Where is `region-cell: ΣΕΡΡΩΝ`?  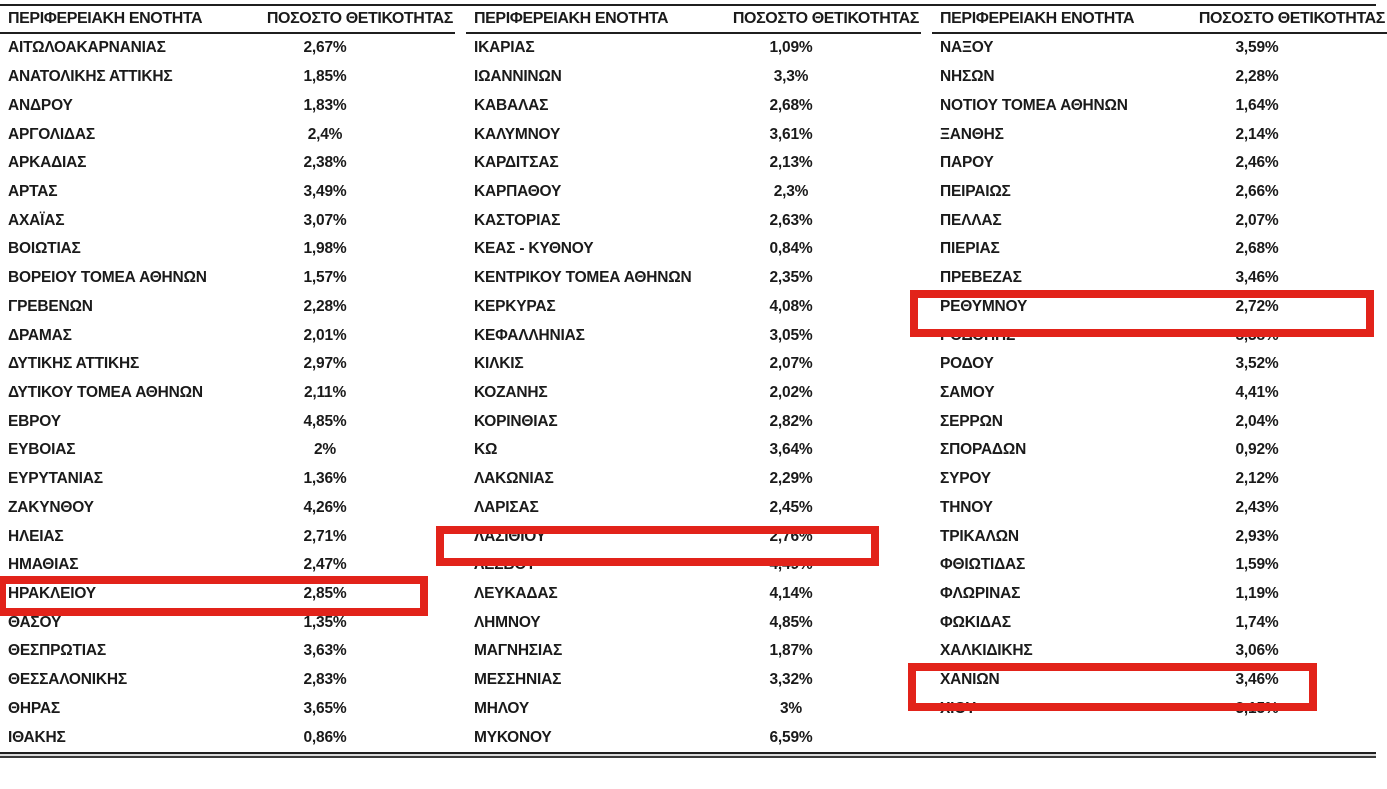 region-cell: ΣΕΡΡΩΝ is located at coordinates (971, 421).